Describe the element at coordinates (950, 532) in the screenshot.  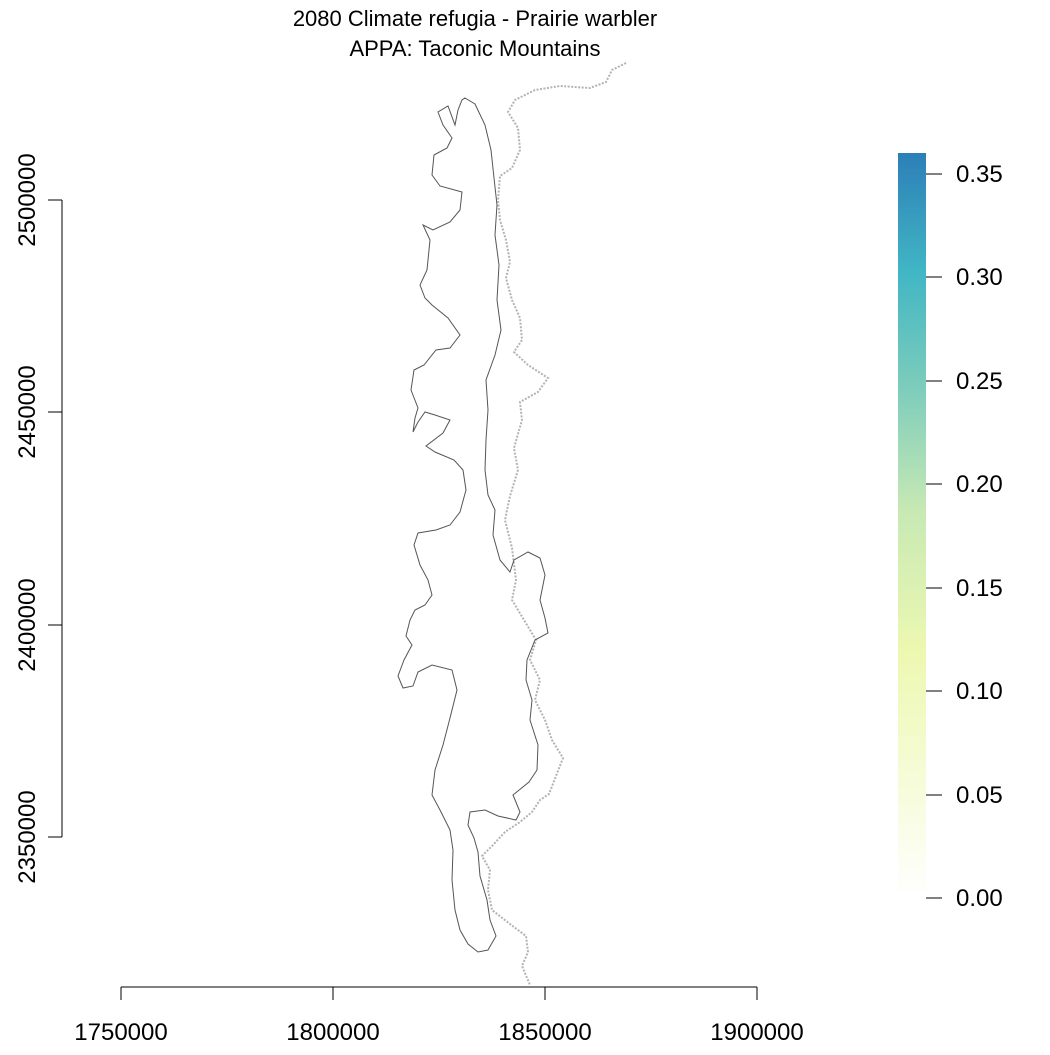
I see `legend: 0.00 0.05 0.10 0.15 0.20 0.25 0.30 0.35` at that location.